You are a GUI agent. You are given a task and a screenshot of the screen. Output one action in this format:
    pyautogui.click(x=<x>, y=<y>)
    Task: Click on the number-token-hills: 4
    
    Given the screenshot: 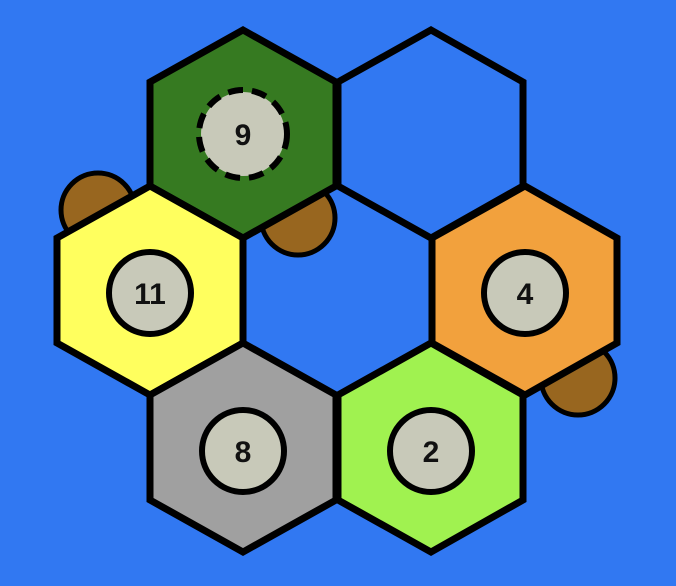 What is the action you would take?
    pyautogui.click(x=525, y=293)
    